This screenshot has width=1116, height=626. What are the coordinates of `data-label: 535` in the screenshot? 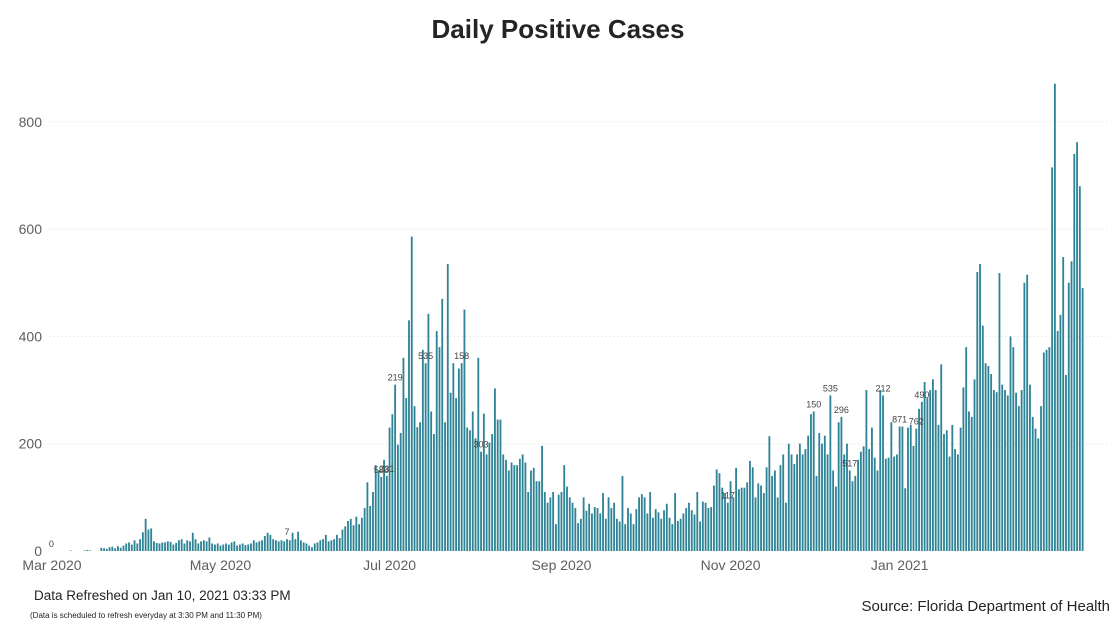 It's located at (425, 356).